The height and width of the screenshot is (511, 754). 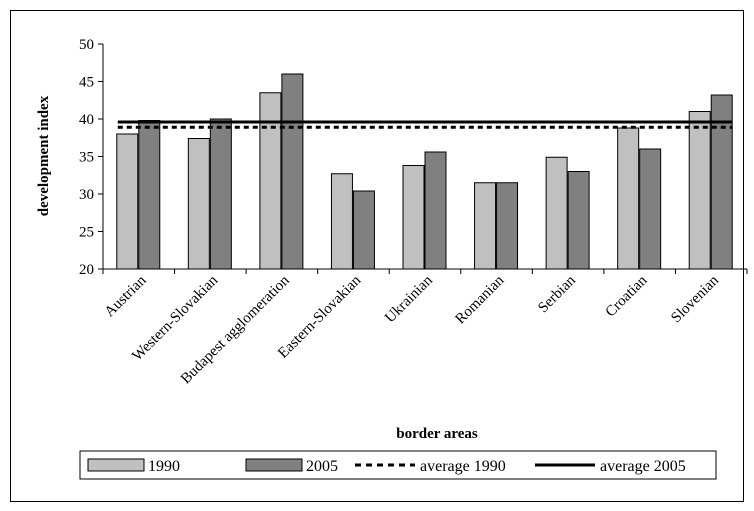 What do you see at coordinates (557, 294) in the screenshot?
I see `x-tick-label-6: Serbian` at bounding box center [557, 294].